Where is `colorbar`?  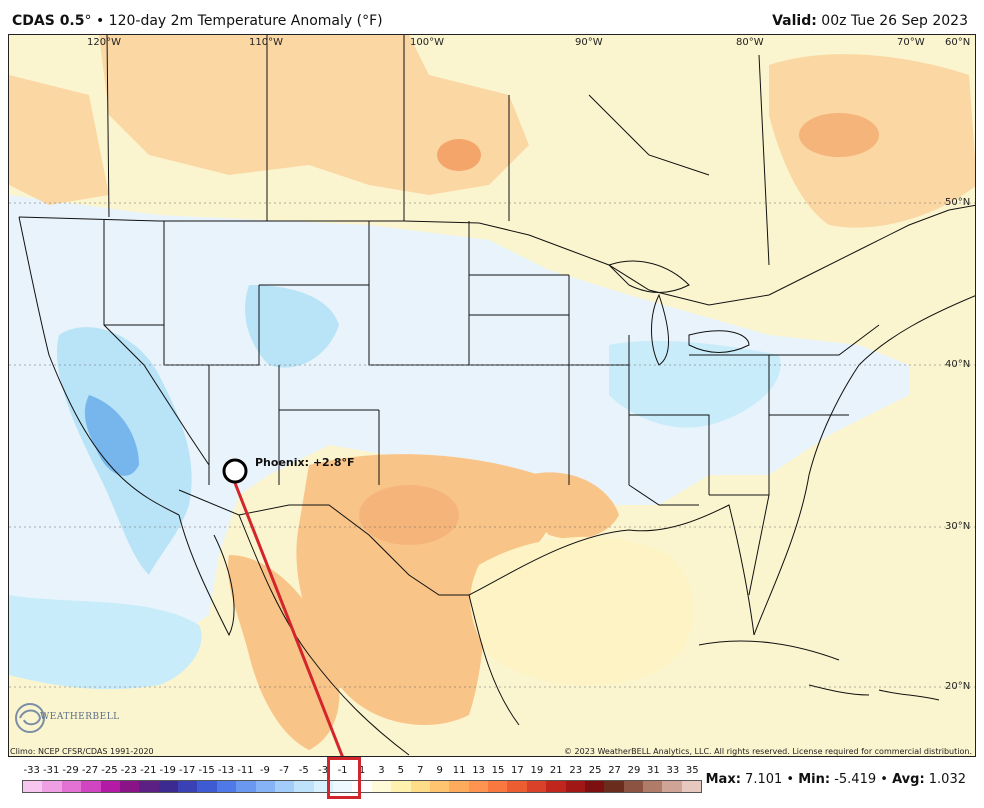
colorbar is located at coordinates (362, 786).